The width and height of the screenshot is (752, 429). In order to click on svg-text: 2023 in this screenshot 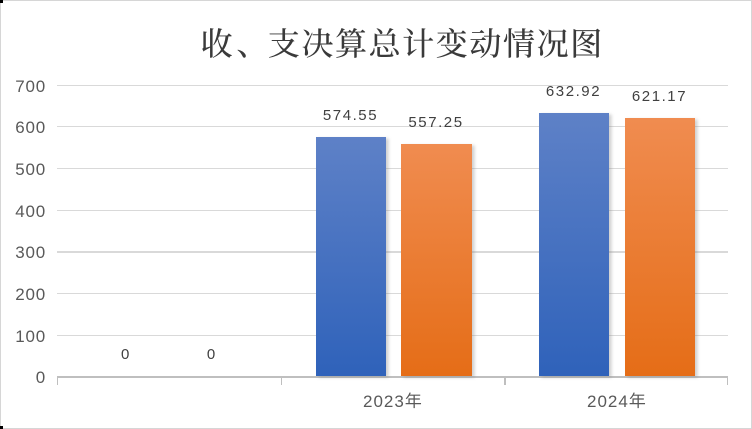, I will do `click(384, 401)`.